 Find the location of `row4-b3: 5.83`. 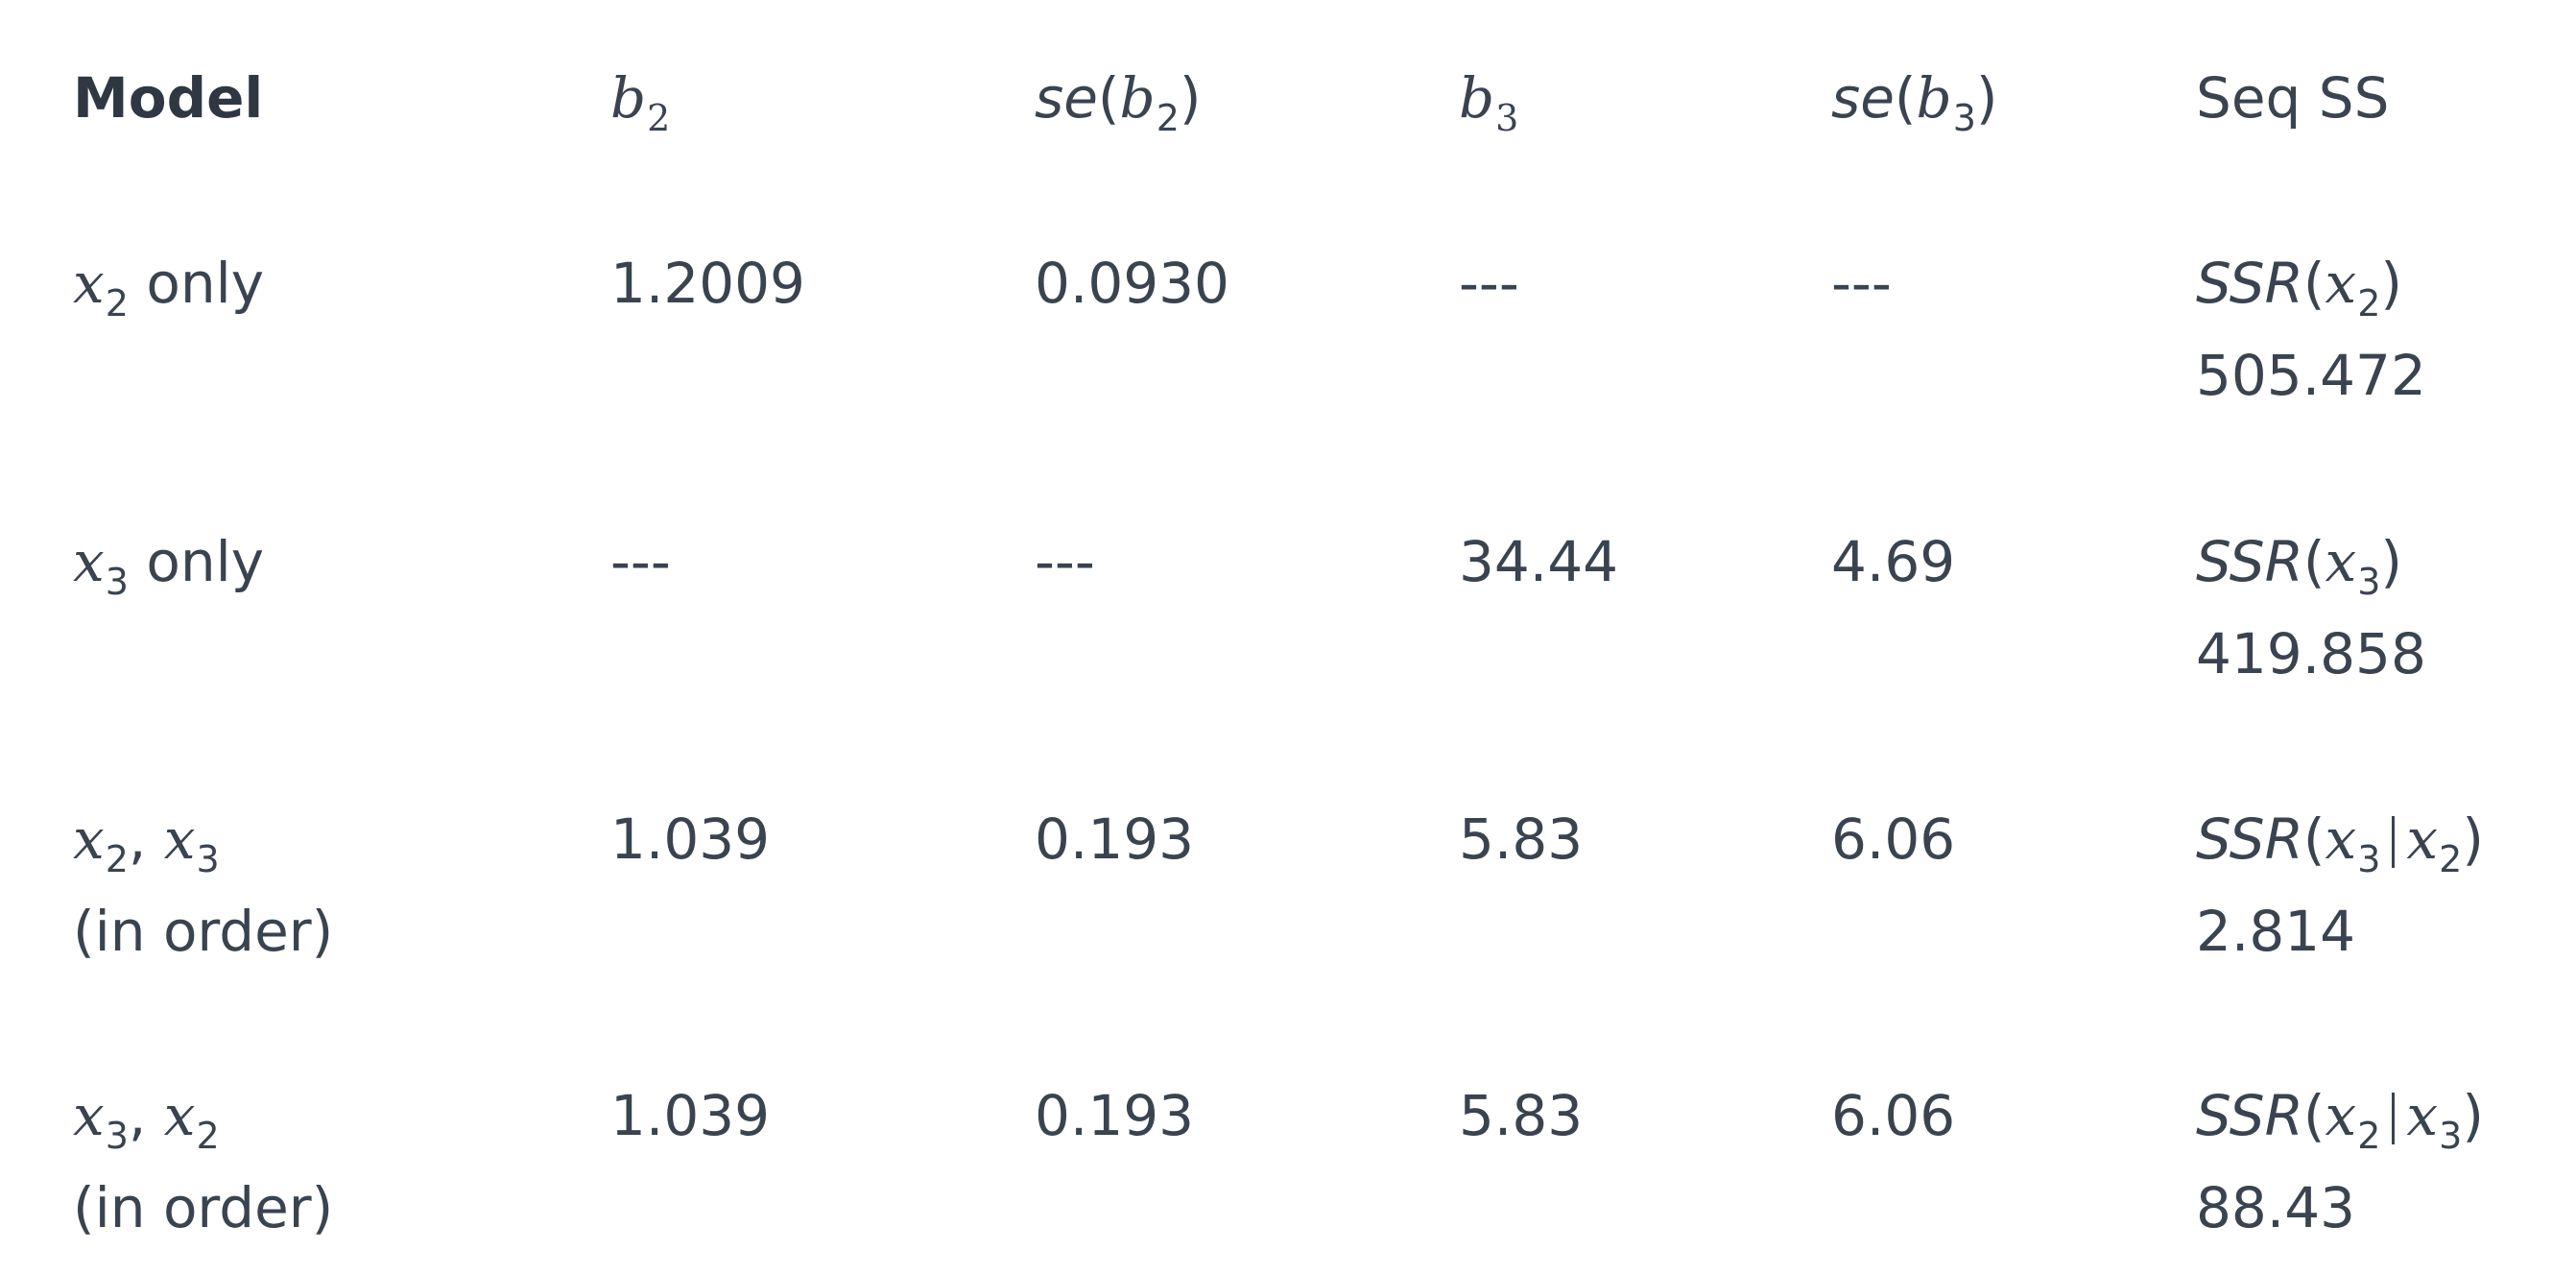

row4-b3: 5.83 is located at coordinates (1521, 1115).